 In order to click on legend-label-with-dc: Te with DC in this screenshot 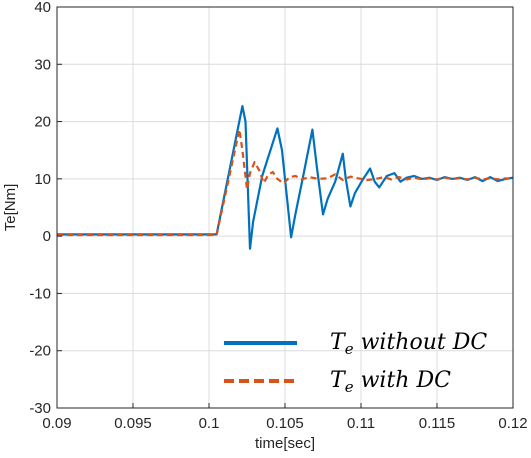, I will do `click(390, 382)`.